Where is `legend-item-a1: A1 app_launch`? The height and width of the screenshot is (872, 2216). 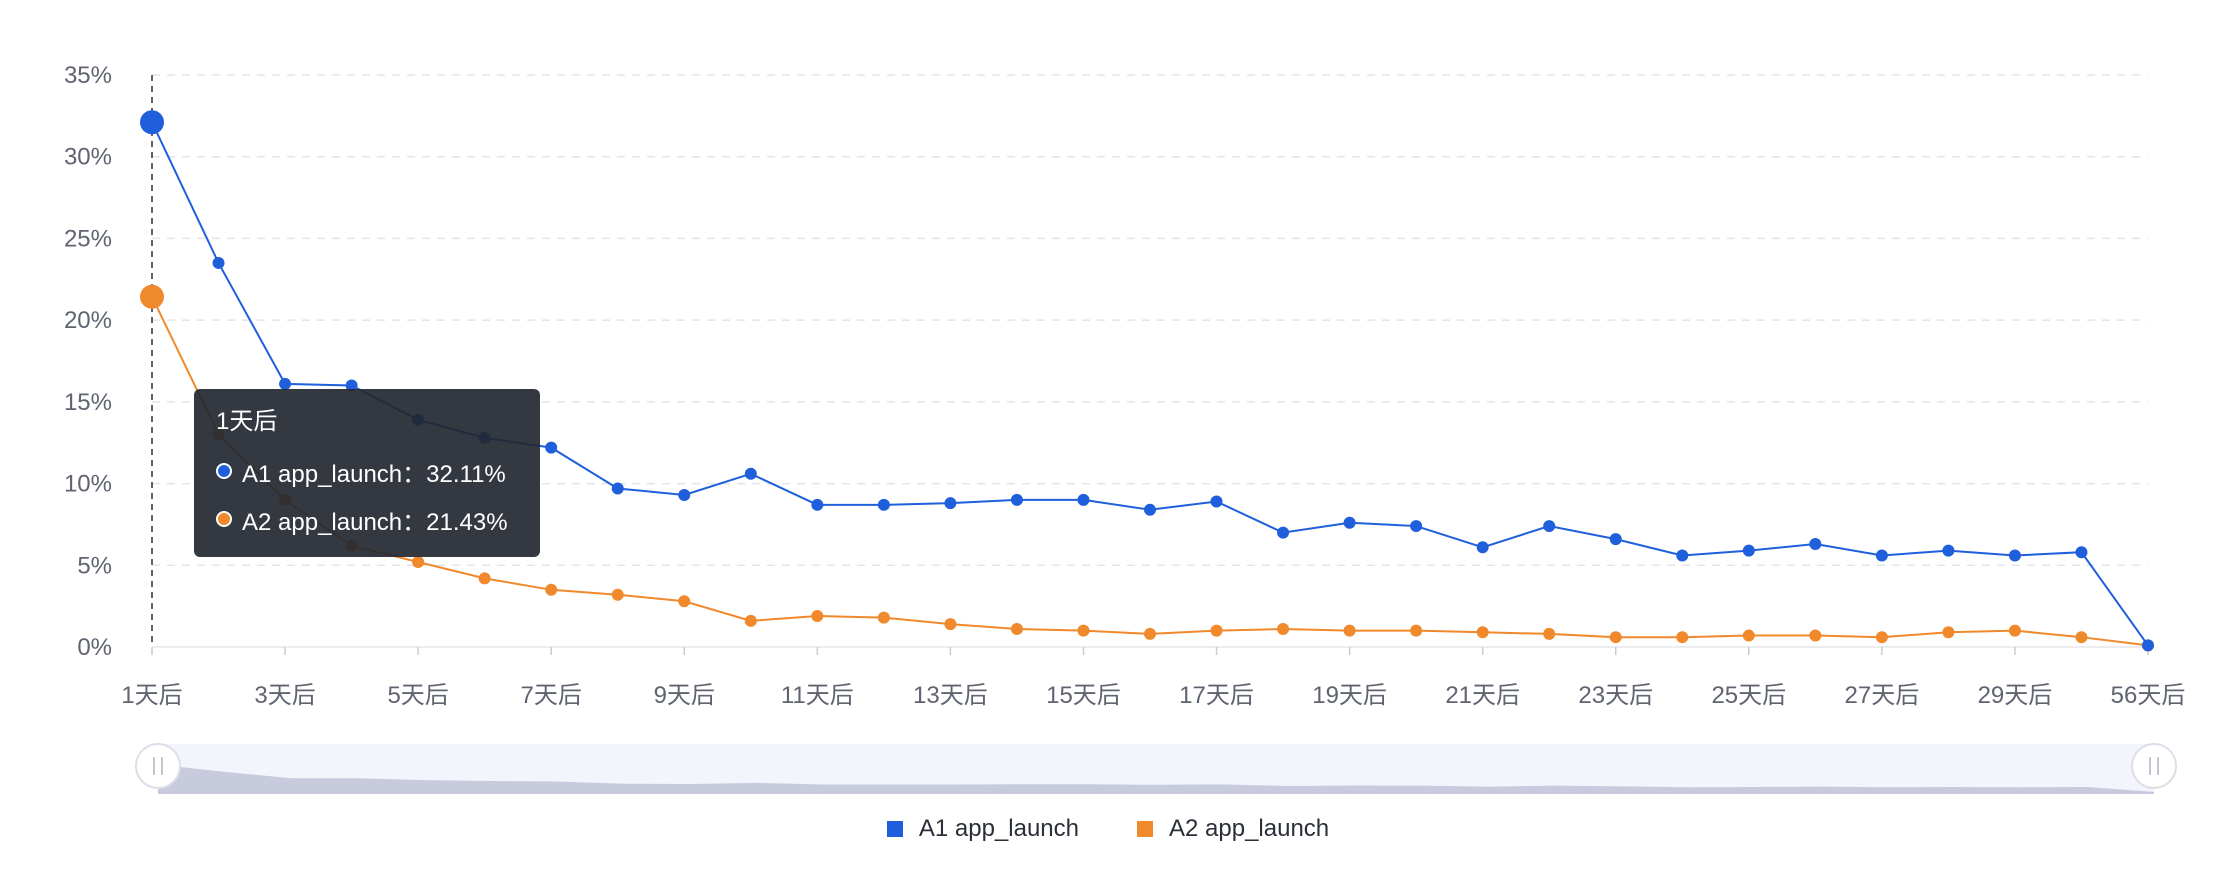
legend-item-a1: A1 app_launch is located at coordinates (982, 829).